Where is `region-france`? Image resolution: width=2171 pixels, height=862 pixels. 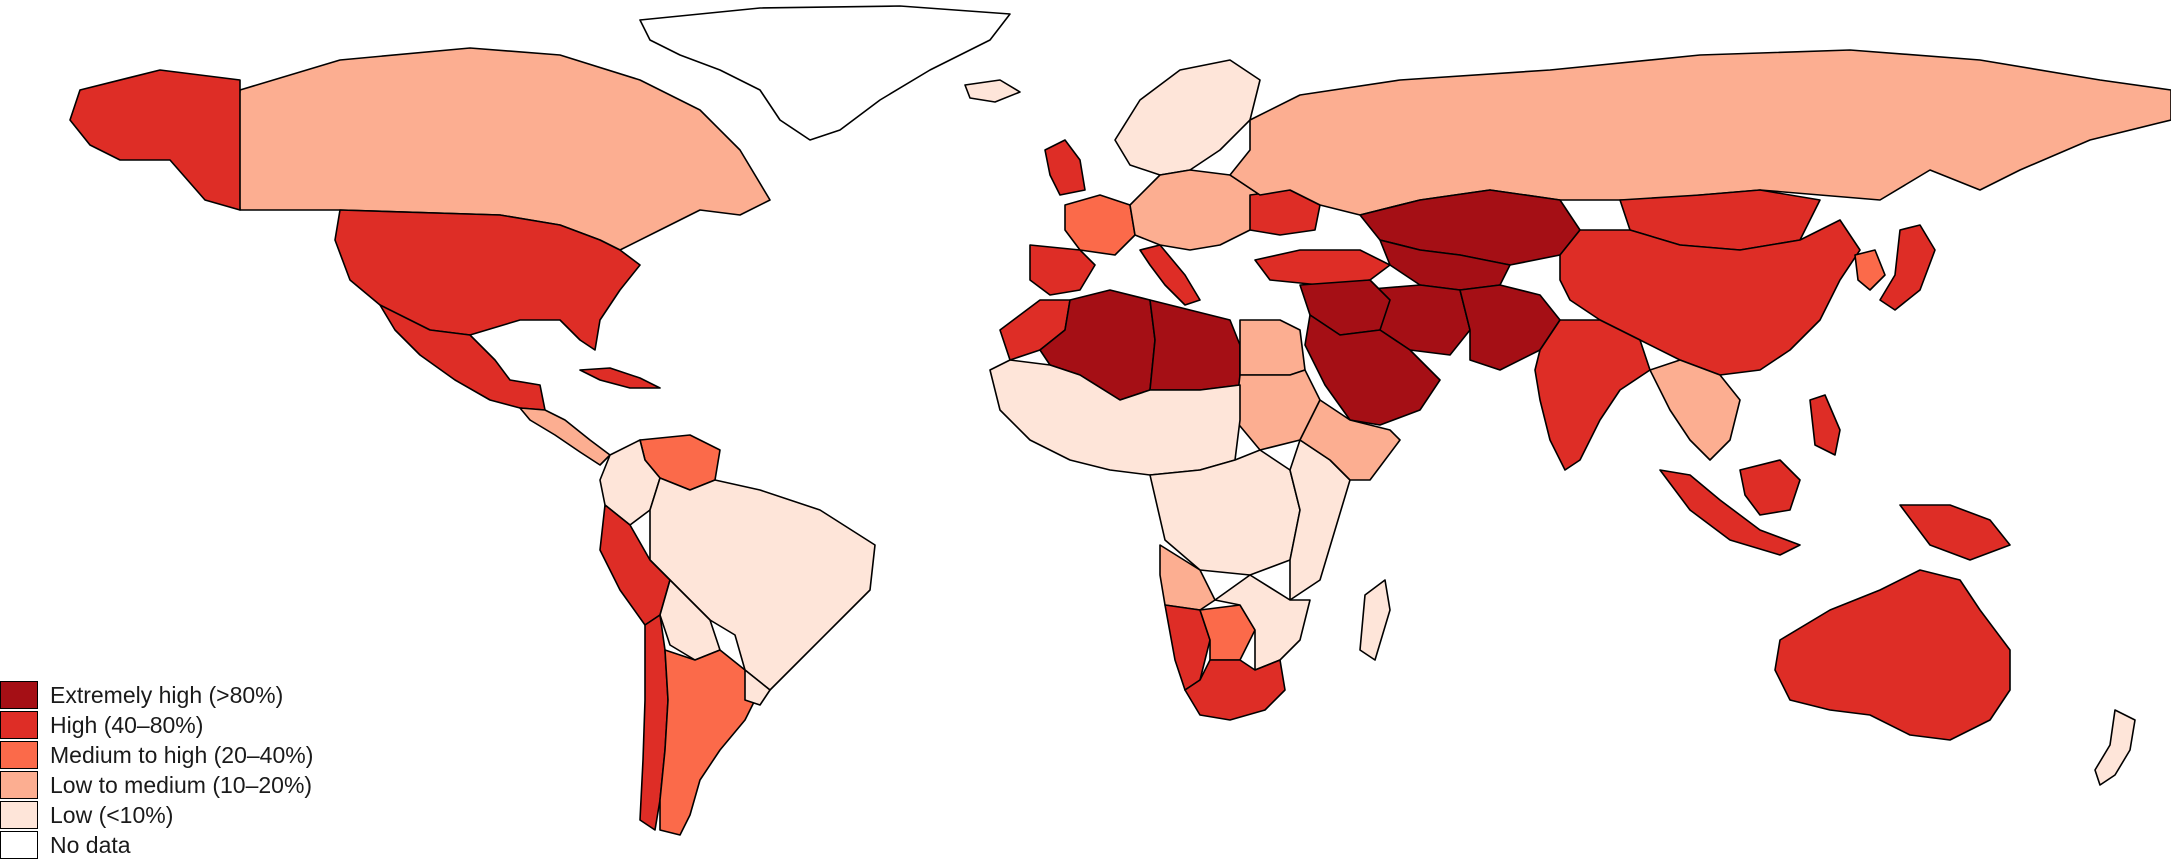
region-france is located at coordinates (1100, 225).